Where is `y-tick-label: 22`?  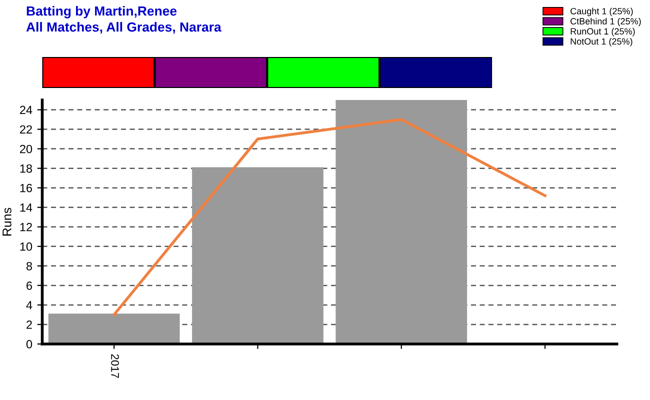
y-tick-label: 22 is located at coordinates (26, 129).